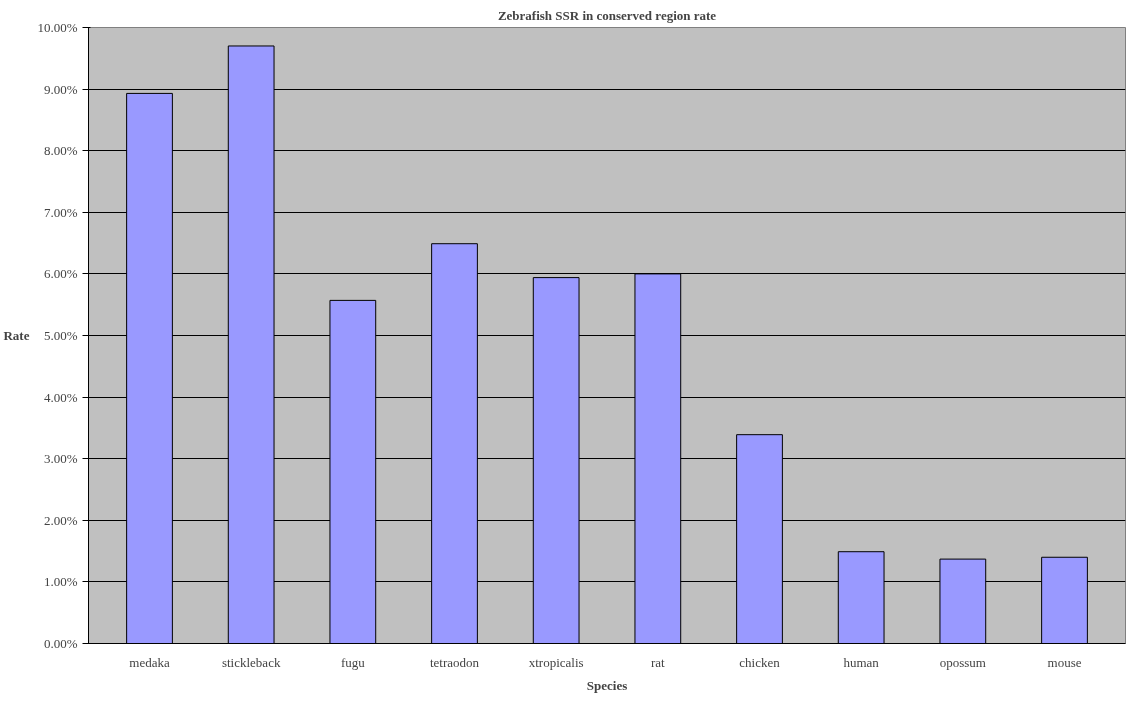 The width and height of the screenshot is (1145, 704). I want to click on x-tick-label: human, so click(861, 662).